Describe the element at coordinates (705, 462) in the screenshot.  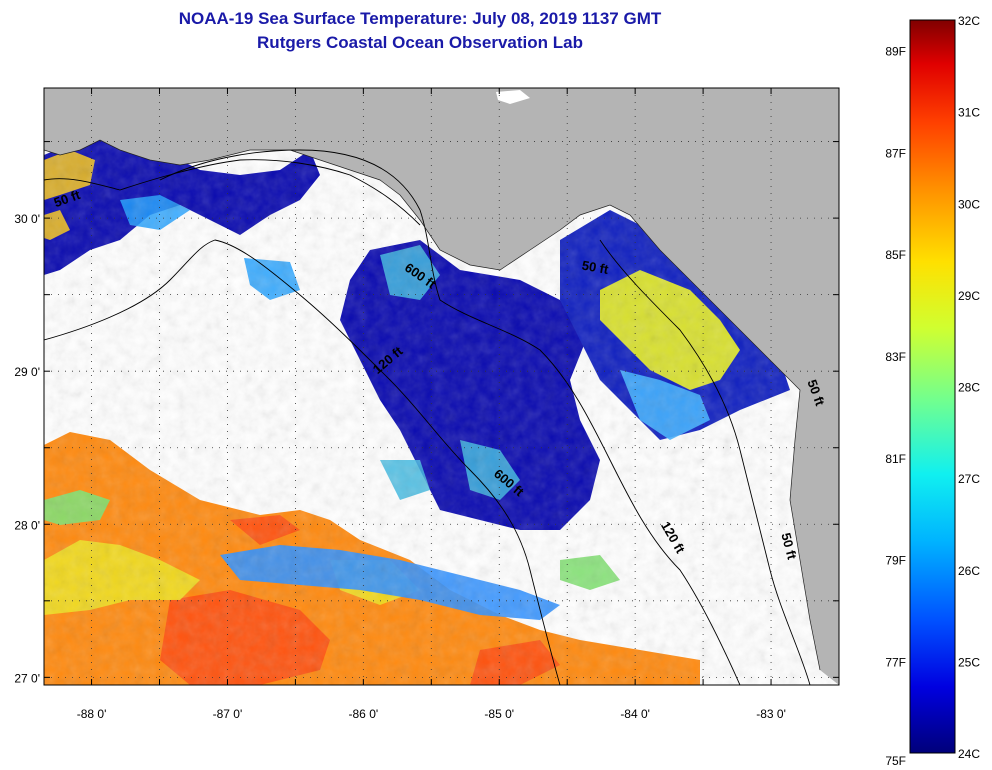
I see `contour-line-50ft-east` at that location.